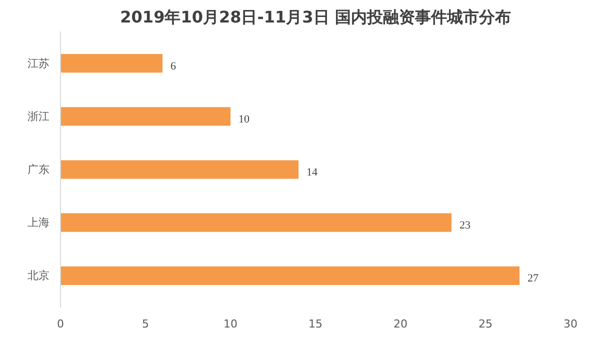 This screenshot has height=340, width=610. Describe the element at coordinates (465, 226) in the screenshot. I see `data-label: 23` at that location.